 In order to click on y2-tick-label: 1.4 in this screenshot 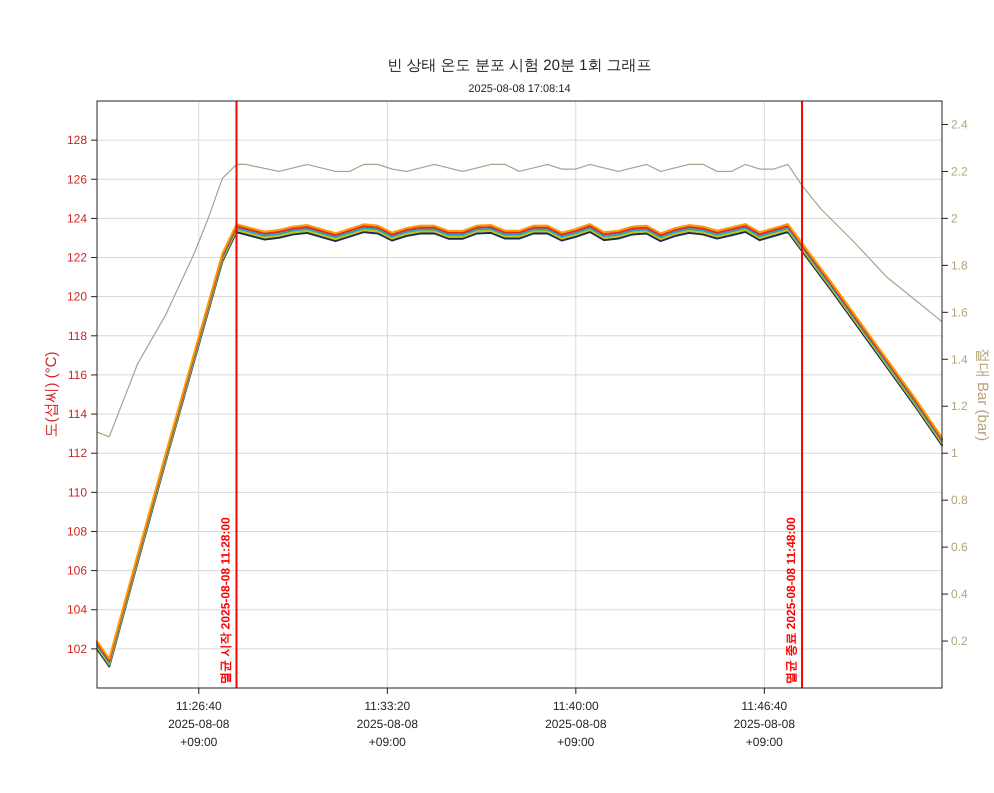, I will do `click(959, 359)`.